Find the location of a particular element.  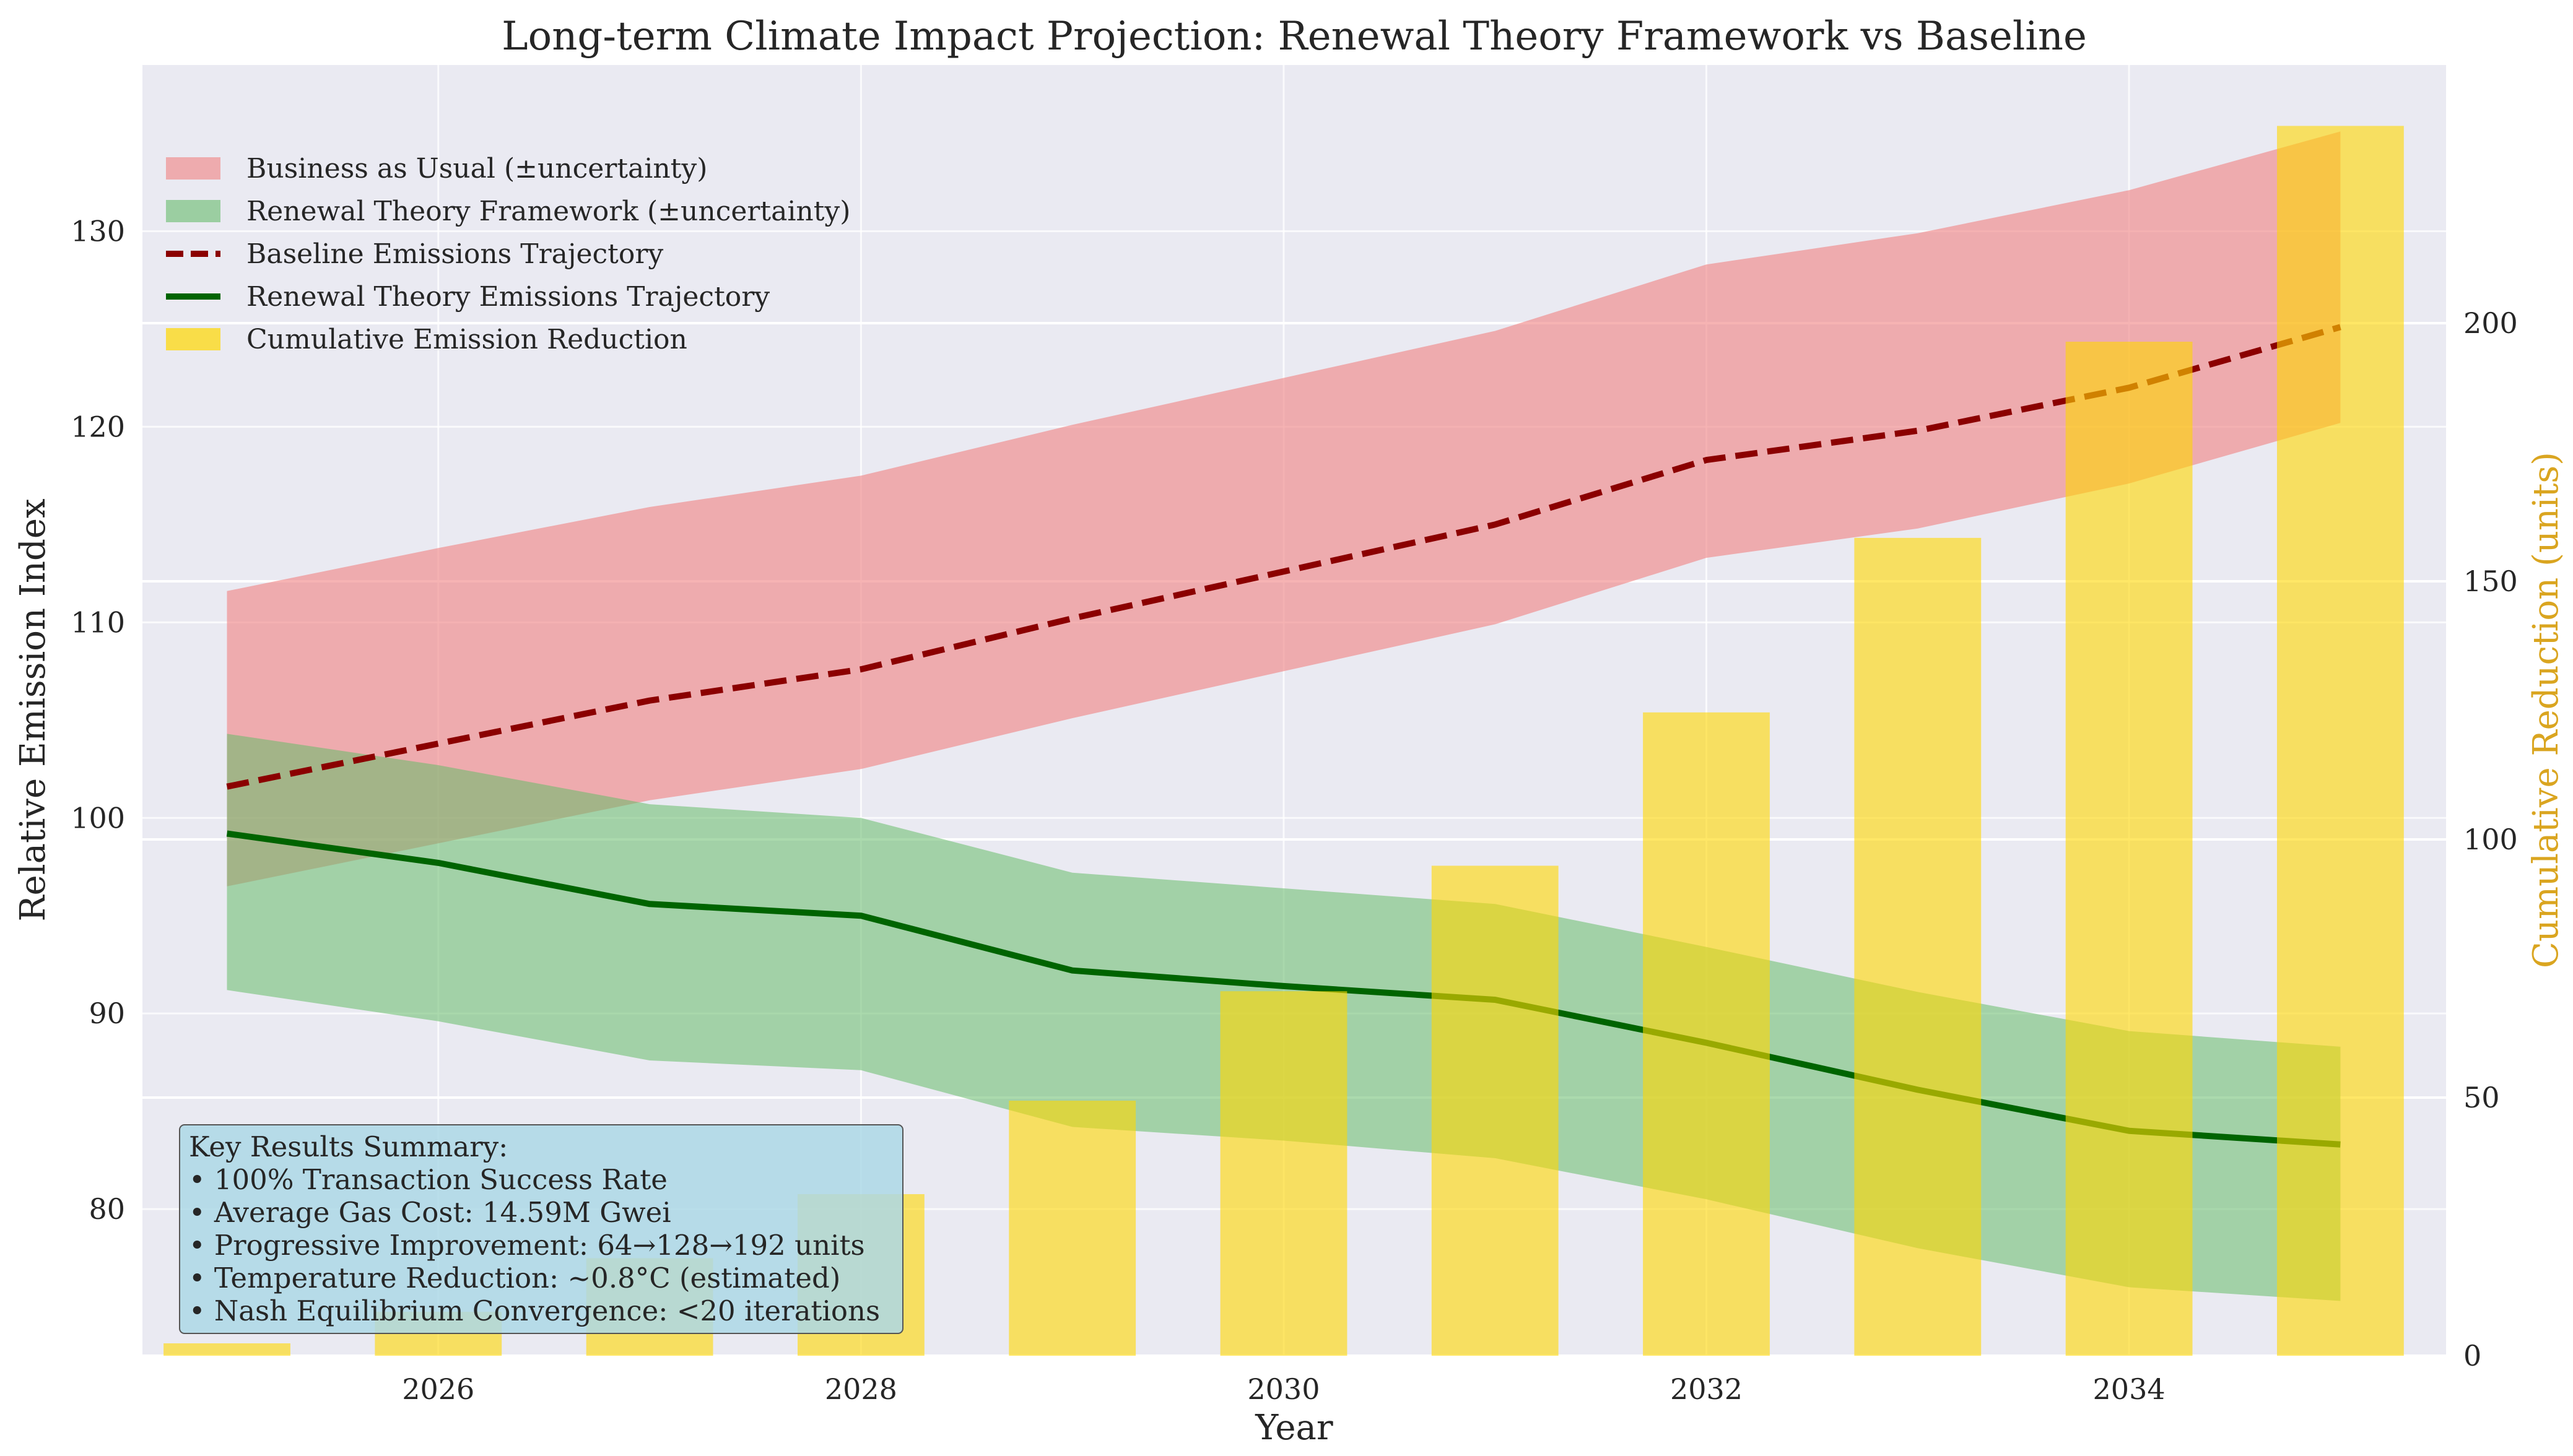

summary-line-1: • 100% Transaction Success Rate is located at coordinates (428, 1179).